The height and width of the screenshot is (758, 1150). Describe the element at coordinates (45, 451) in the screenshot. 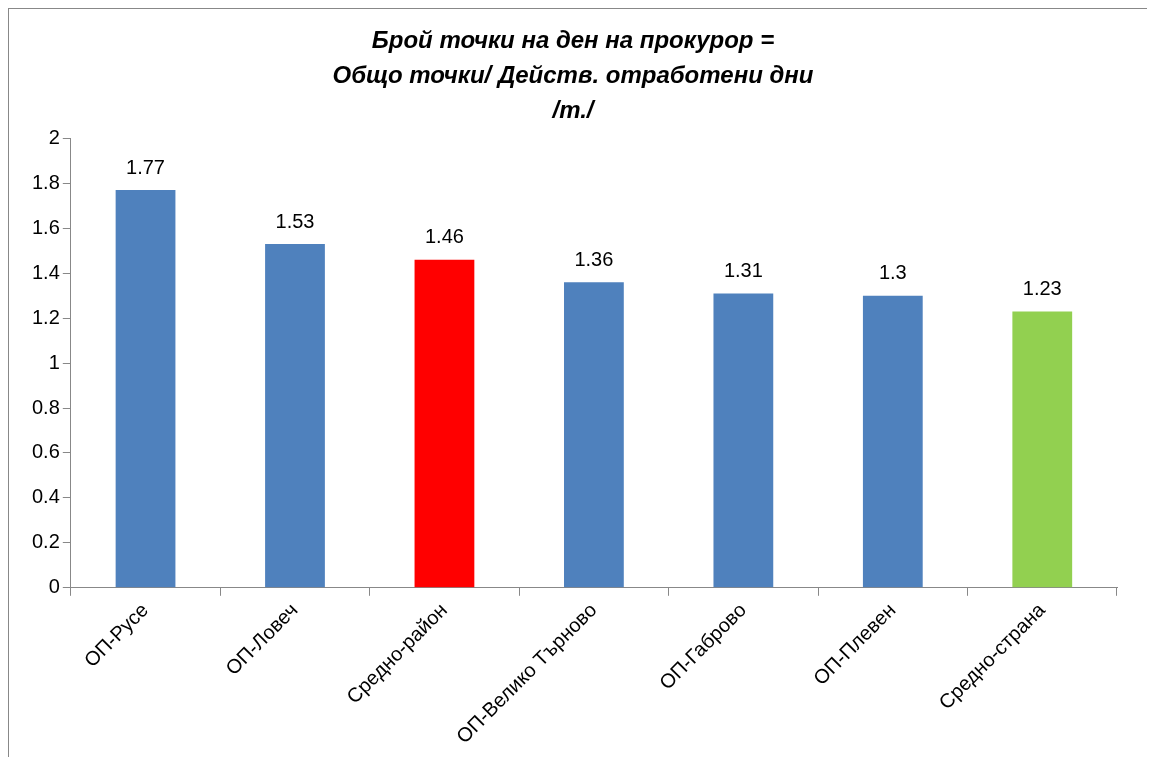

I see `y-tick-label: 0.6` at that location.